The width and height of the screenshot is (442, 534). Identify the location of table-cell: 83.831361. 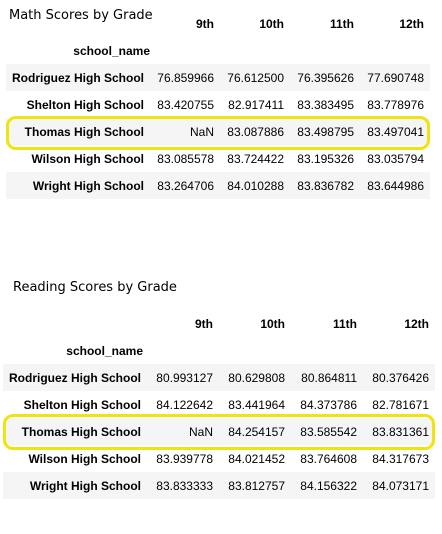
(400, 431).